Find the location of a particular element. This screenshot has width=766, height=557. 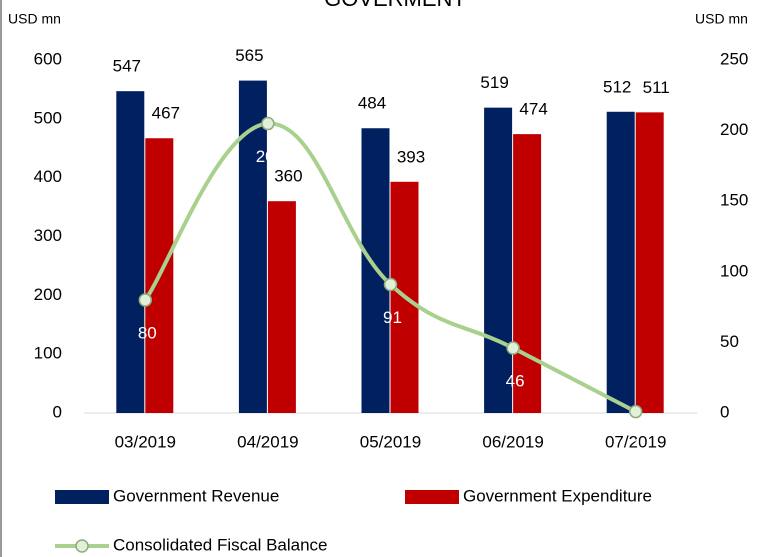

data-label: 360 is located at coordinates (288, 176).